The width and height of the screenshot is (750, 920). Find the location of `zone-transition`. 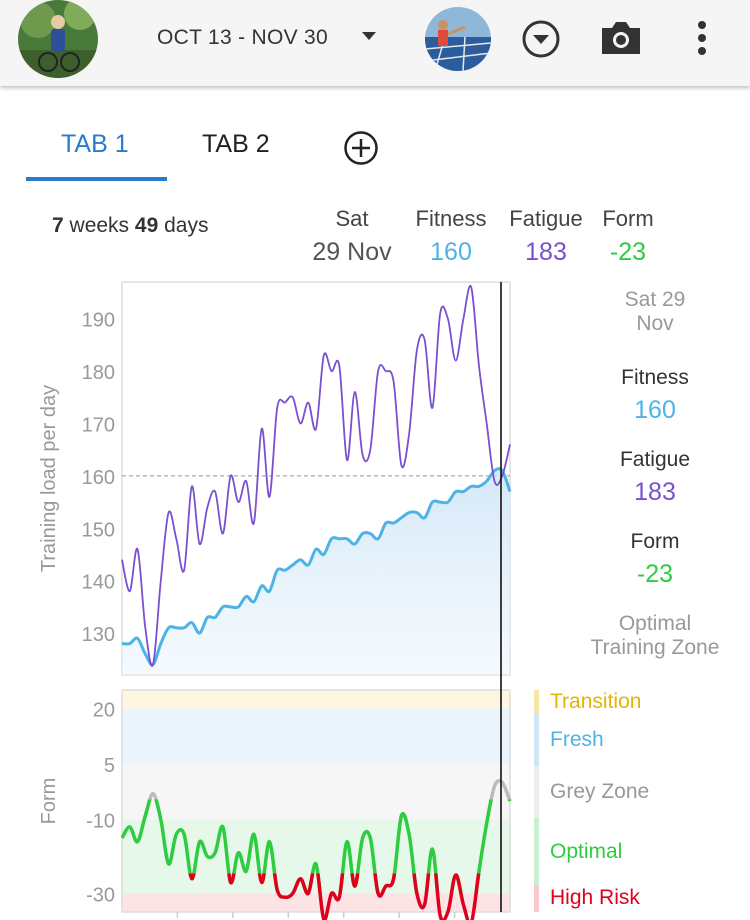

zone-transition is located at coordinates (316, 699).